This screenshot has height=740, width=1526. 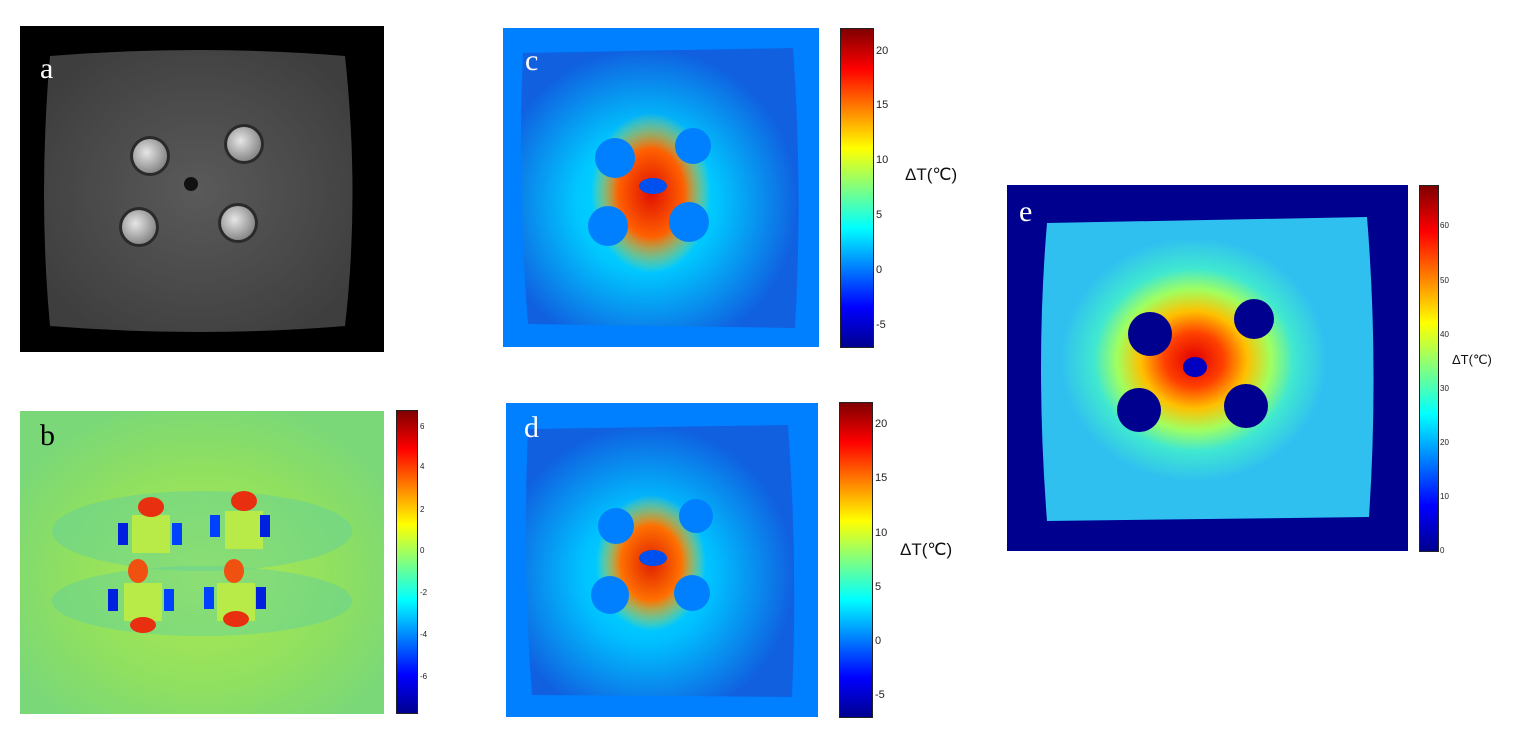 I want to click on panel-label: b, so click(x=47, y=435).